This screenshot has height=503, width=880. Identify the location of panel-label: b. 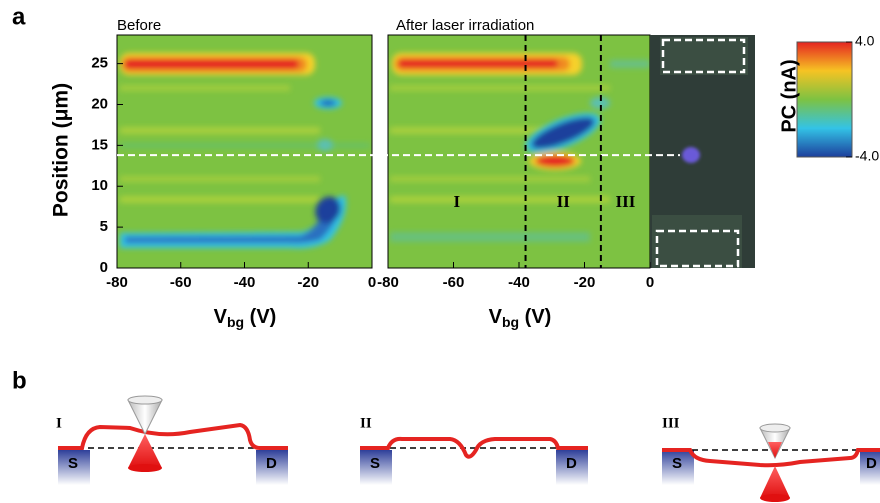
(19, 380).